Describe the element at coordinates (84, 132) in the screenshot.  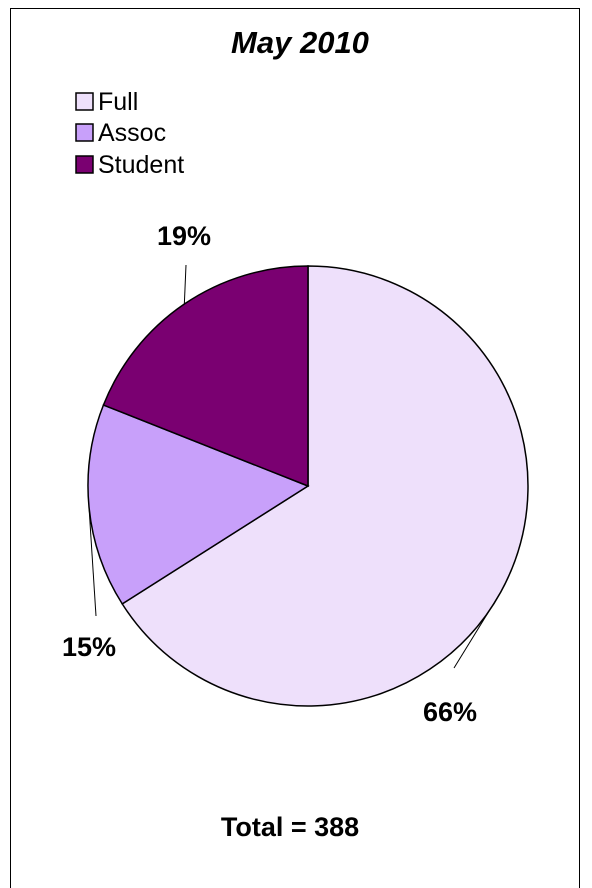
I see `legend-swatch-assoc` at that location.